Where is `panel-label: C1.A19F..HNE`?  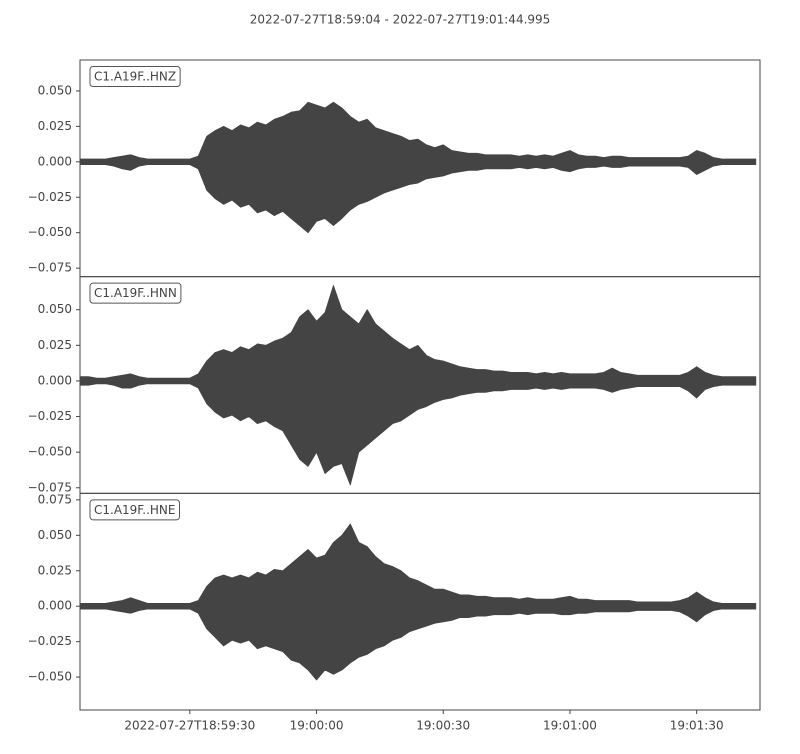 panel-label: C1.A19F..HNE is located at coordinates (135, 510).